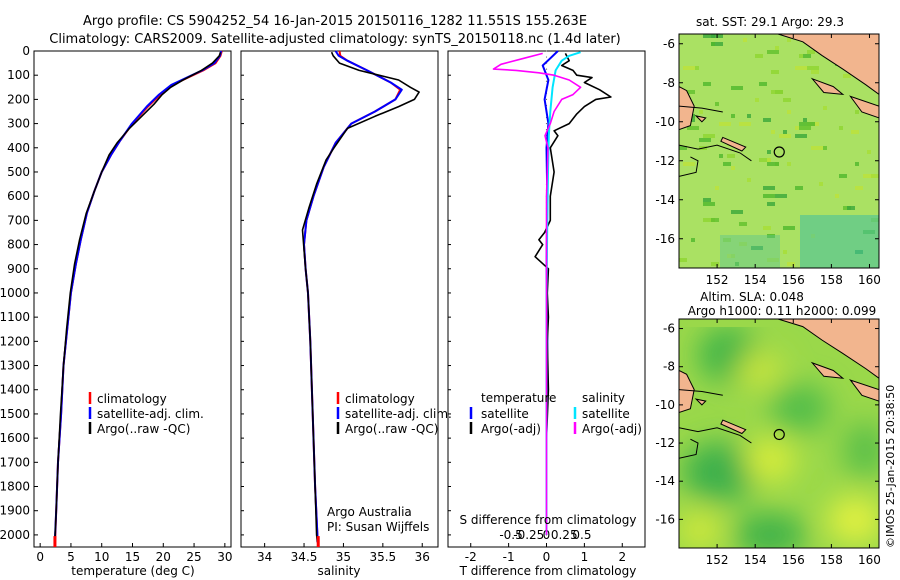  What do you see at coordinates (537, 293) in the screenshot?
I see `series-line-s-argo-adj-` at bounding box center [537, 293].